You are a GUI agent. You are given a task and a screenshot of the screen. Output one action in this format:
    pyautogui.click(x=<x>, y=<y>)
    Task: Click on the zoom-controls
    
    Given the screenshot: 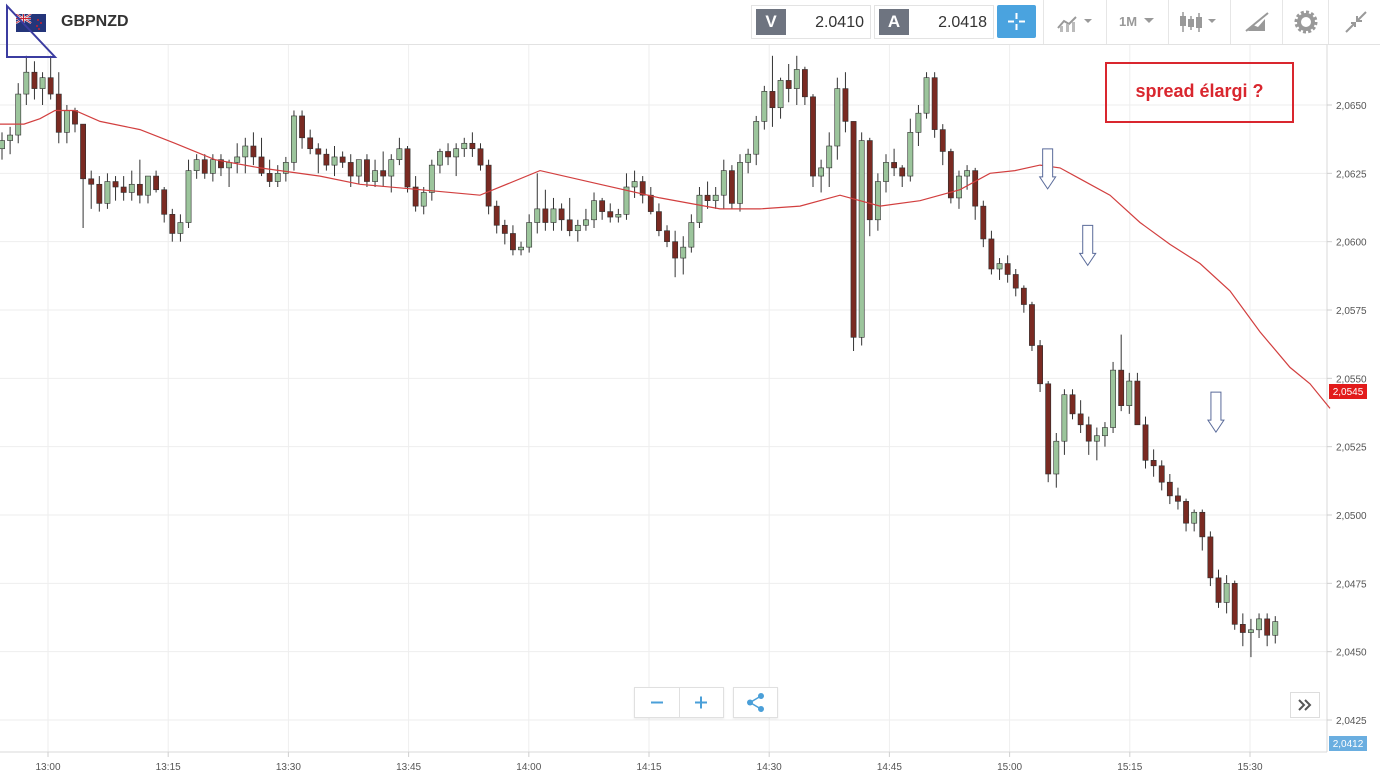 What is the action you would take?
    pyautogui.click(x=679, y=702)
    